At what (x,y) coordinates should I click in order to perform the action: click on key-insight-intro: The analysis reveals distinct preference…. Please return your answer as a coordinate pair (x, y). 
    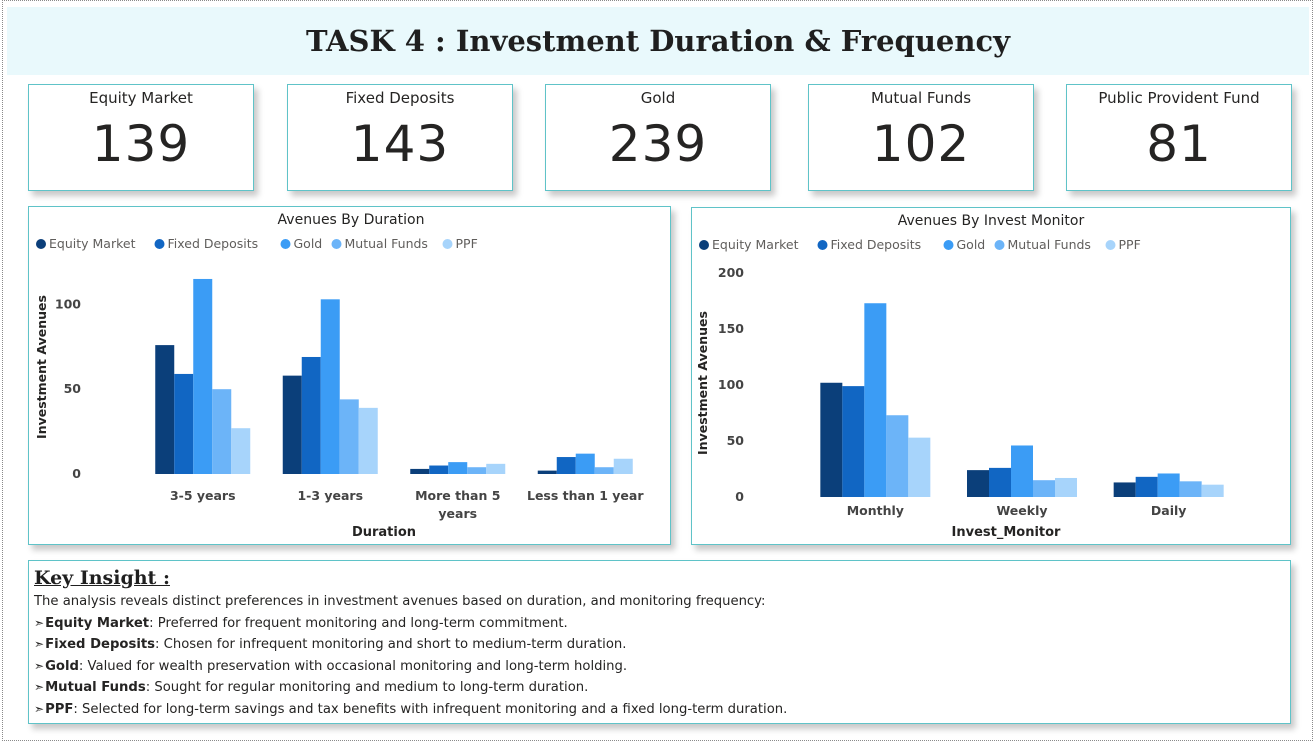
    Looking at the image, I should click on (400, 601).